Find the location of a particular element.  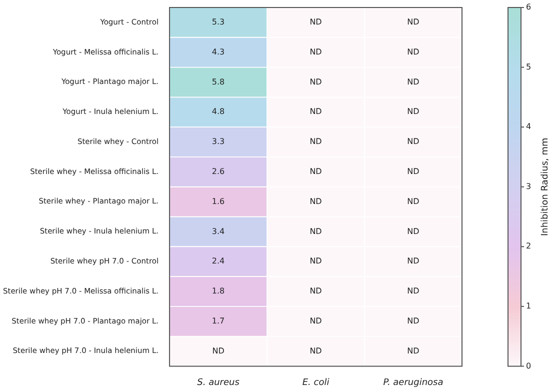

data-label: 4.8 is located at coordinates (218, 111).